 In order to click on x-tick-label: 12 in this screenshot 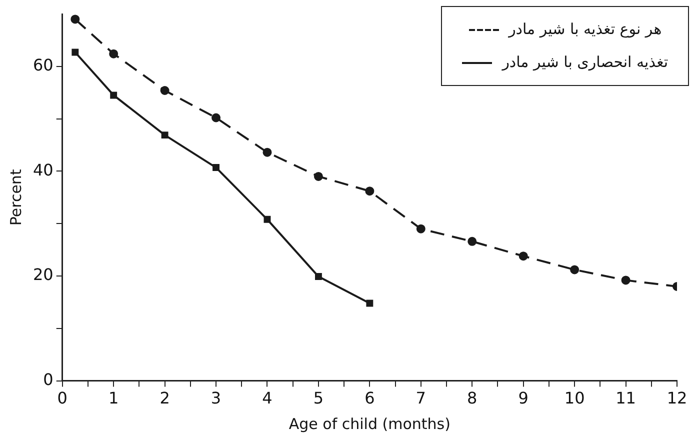, I will do `click(677, 398)`.